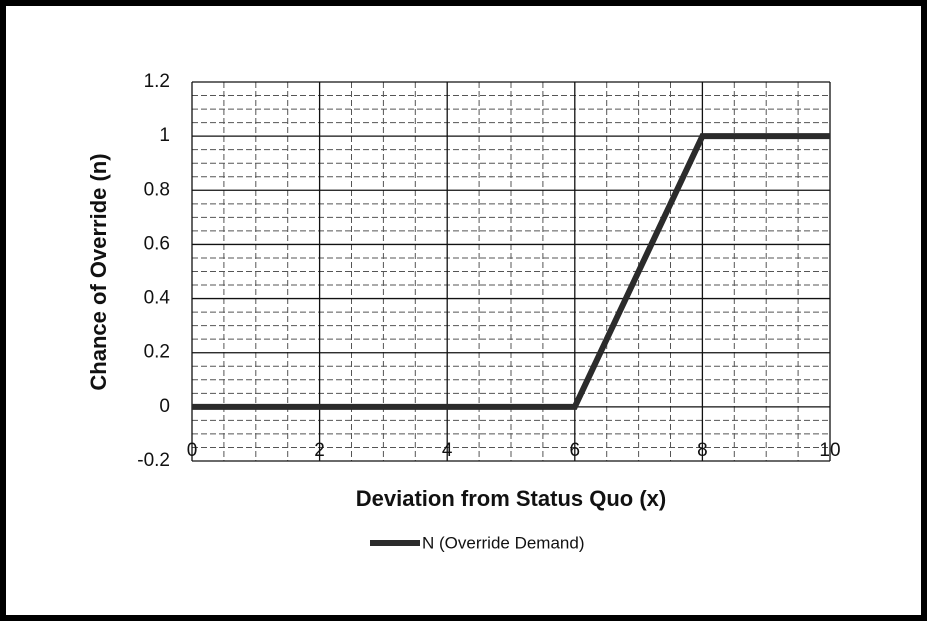  I want to click on x-tick-label: 6, so click(575, 450).